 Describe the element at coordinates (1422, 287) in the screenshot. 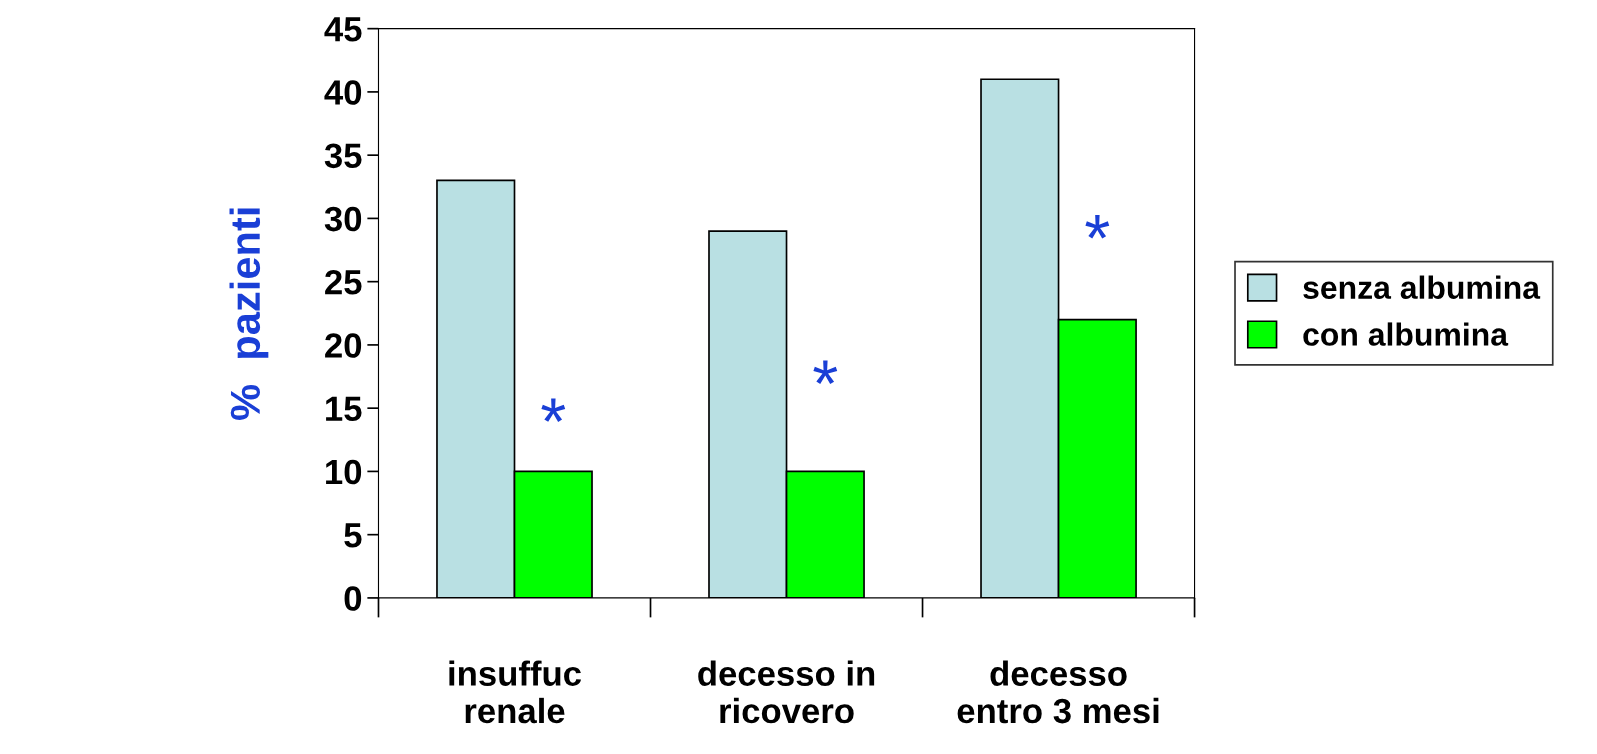

I see `legend-label: senza albumina` at that location.